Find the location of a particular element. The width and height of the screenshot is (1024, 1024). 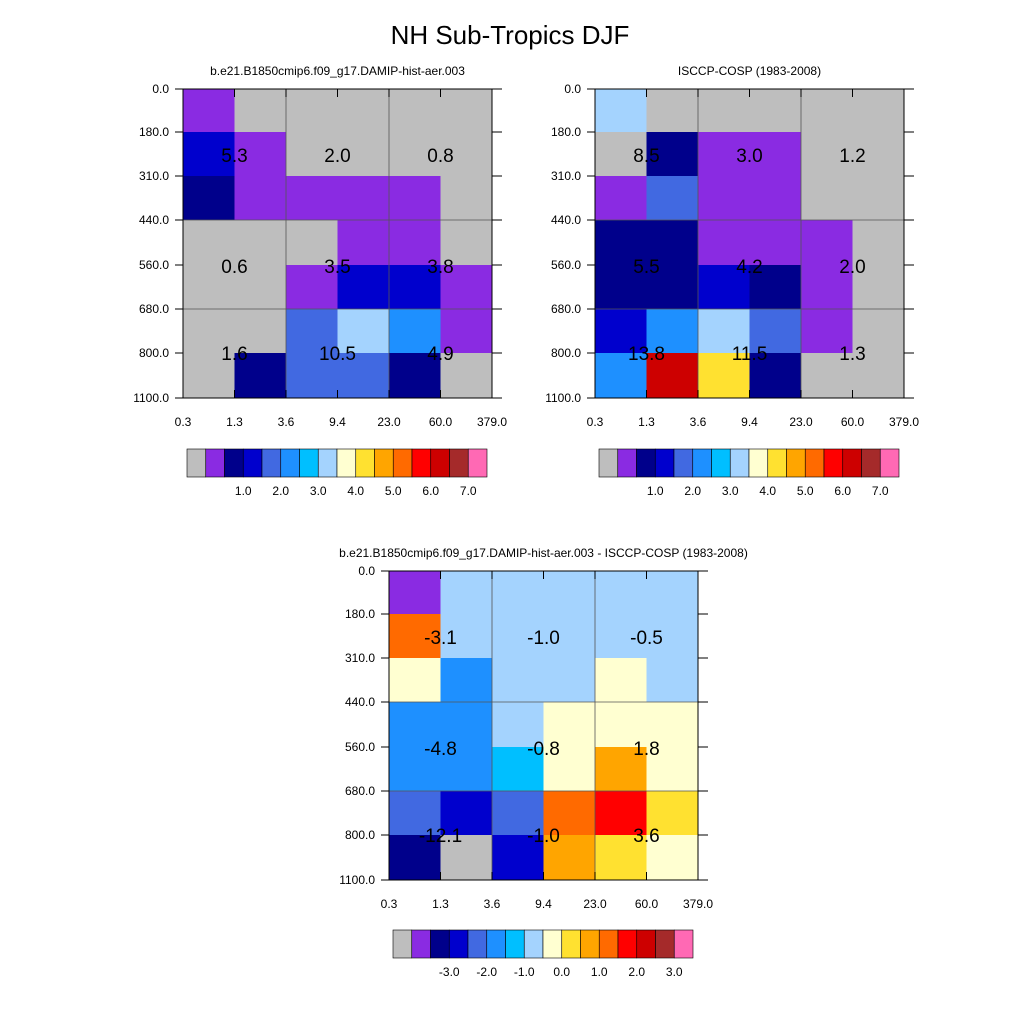

box-value-label: -0.8 is located at coordinates (543, 749).